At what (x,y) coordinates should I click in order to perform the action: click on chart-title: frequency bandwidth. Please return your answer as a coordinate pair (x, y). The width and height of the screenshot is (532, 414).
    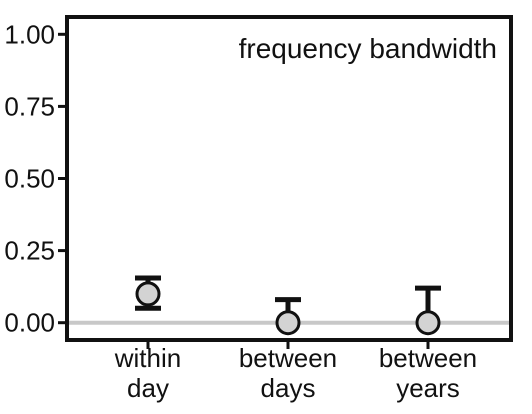
    Looking at the image, I should click on (368, 48).